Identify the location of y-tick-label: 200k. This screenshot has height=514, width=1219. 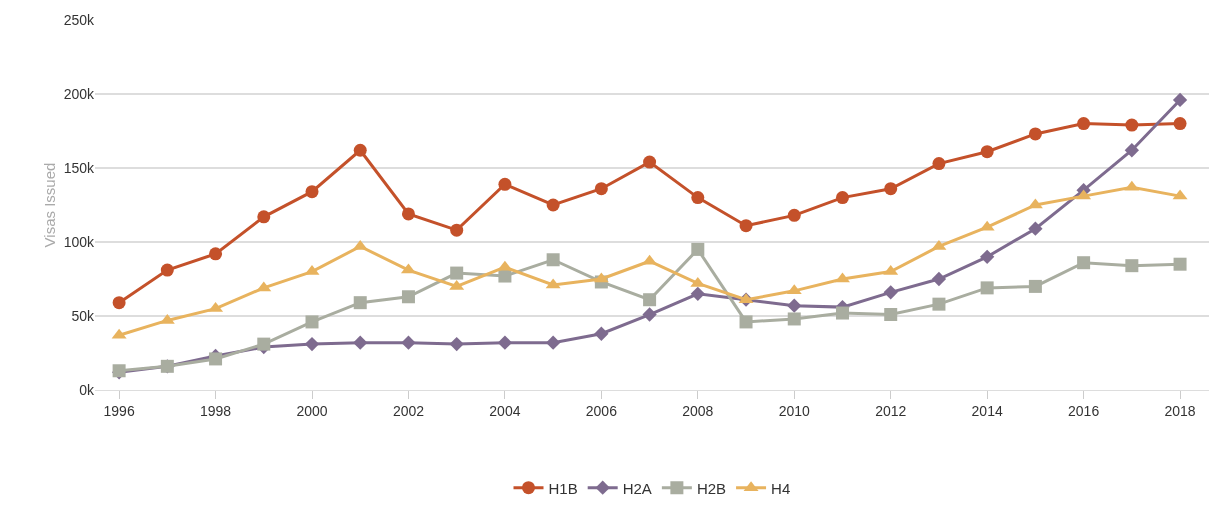
(79, 93).